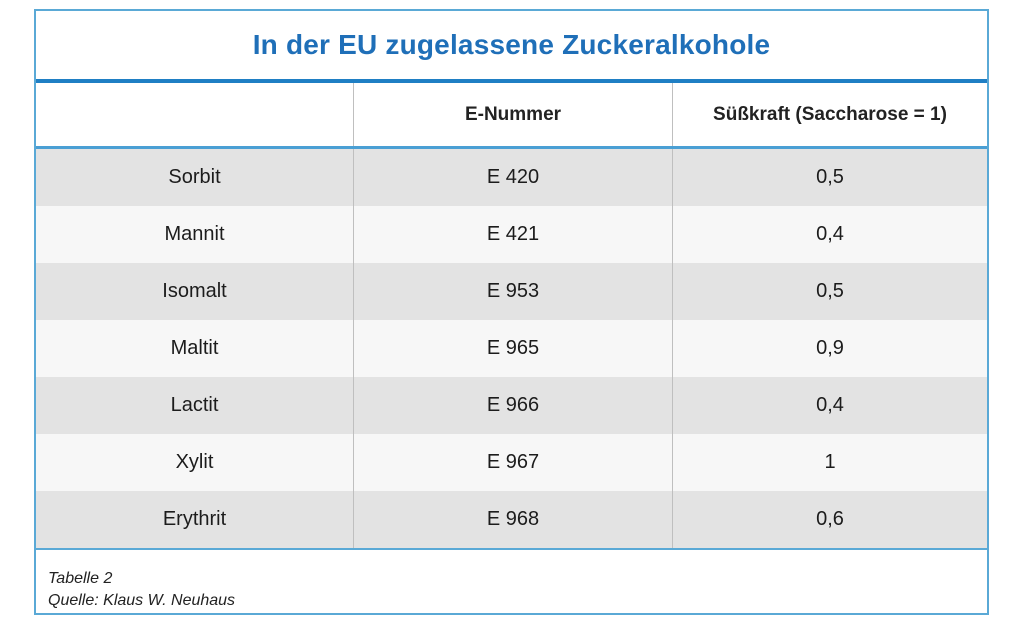  I want to click on cell-sweetness: 0,6, so click(829, 519).